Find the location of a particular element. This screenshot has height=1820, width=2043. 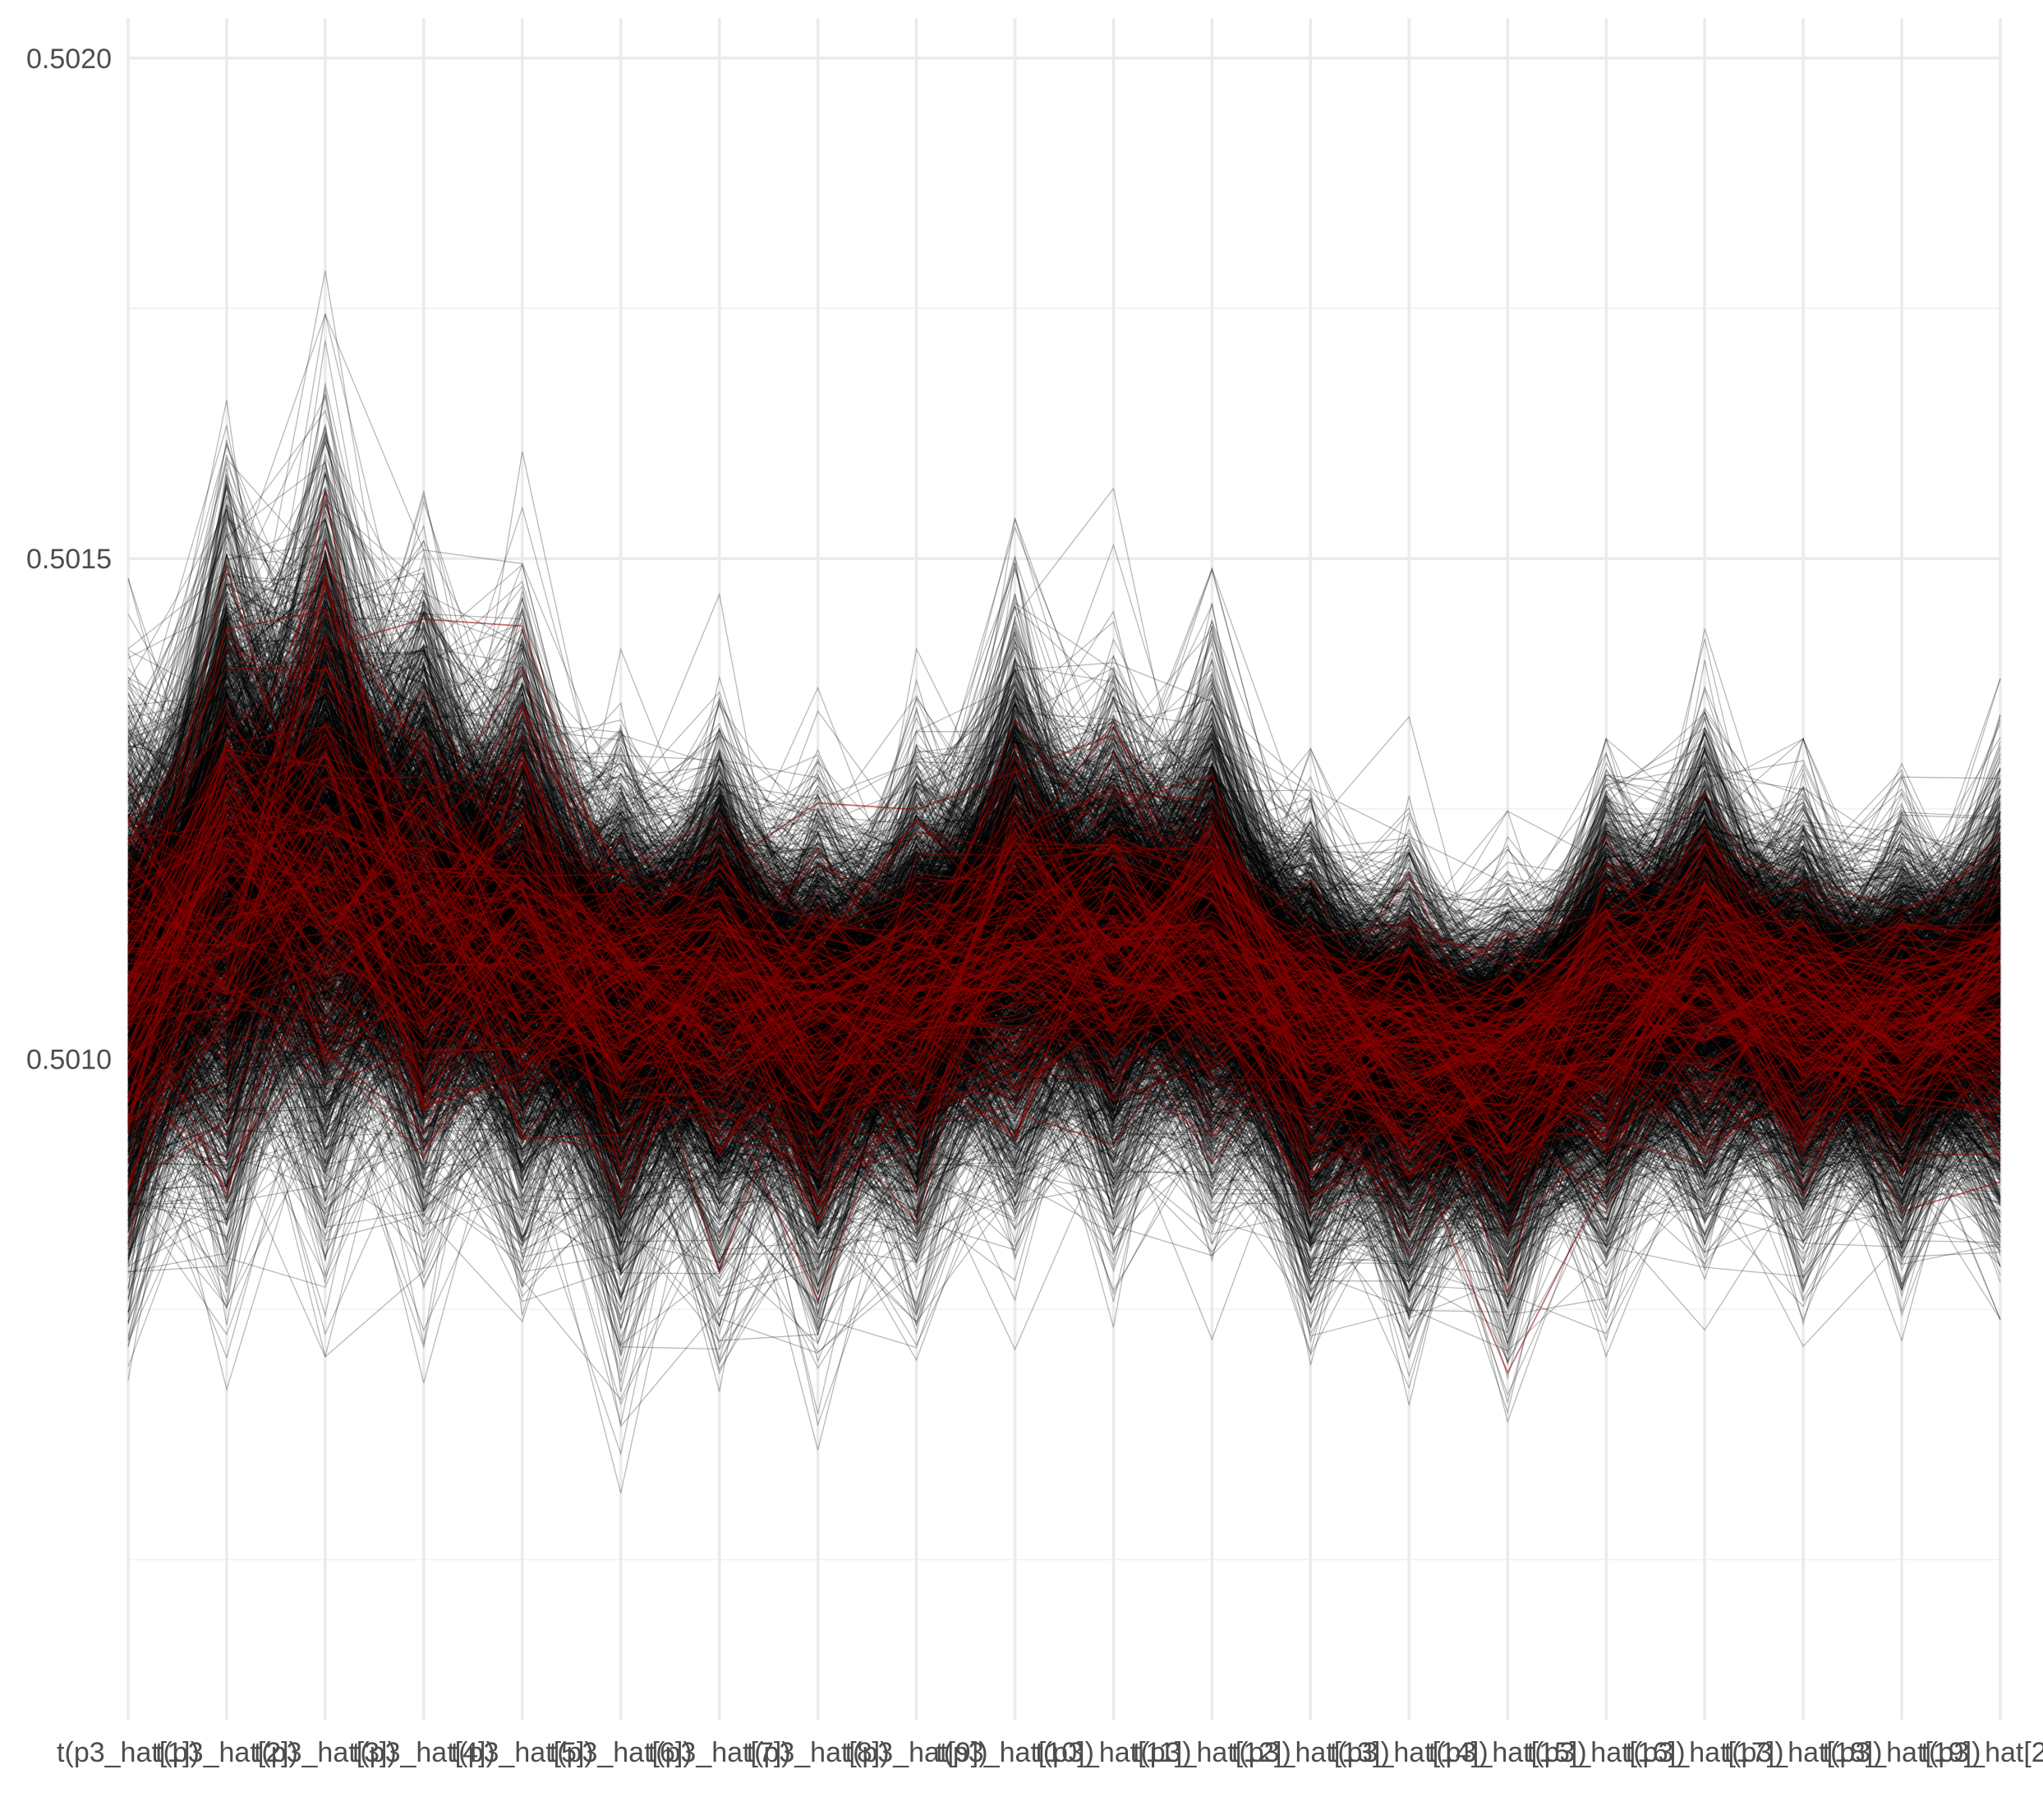

y-tick-label: 0.5015 is located at coordinates (69, 559).